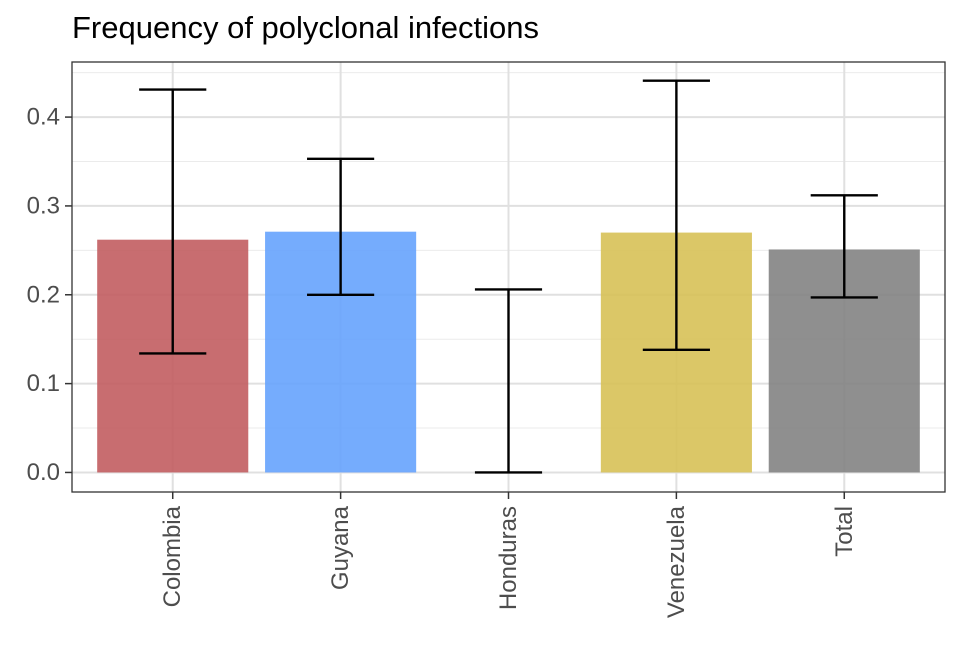 Image resolution: width=960 pixels, height=672 pixels. Describe the element at coordinates (508, 558) in the screenshot. I see `x-tick-label-honduras: Honduras` at that location.